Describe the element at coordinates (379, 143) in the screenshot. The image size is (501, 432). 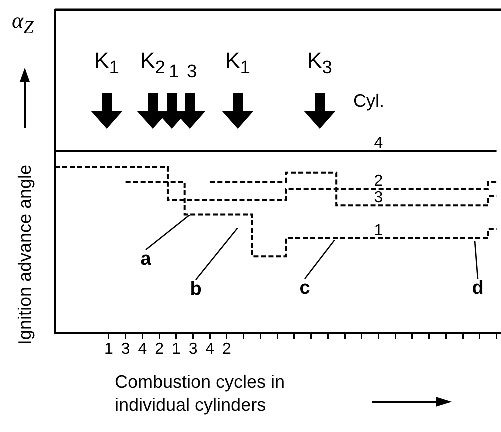
I see `series-label: 4` at that location.